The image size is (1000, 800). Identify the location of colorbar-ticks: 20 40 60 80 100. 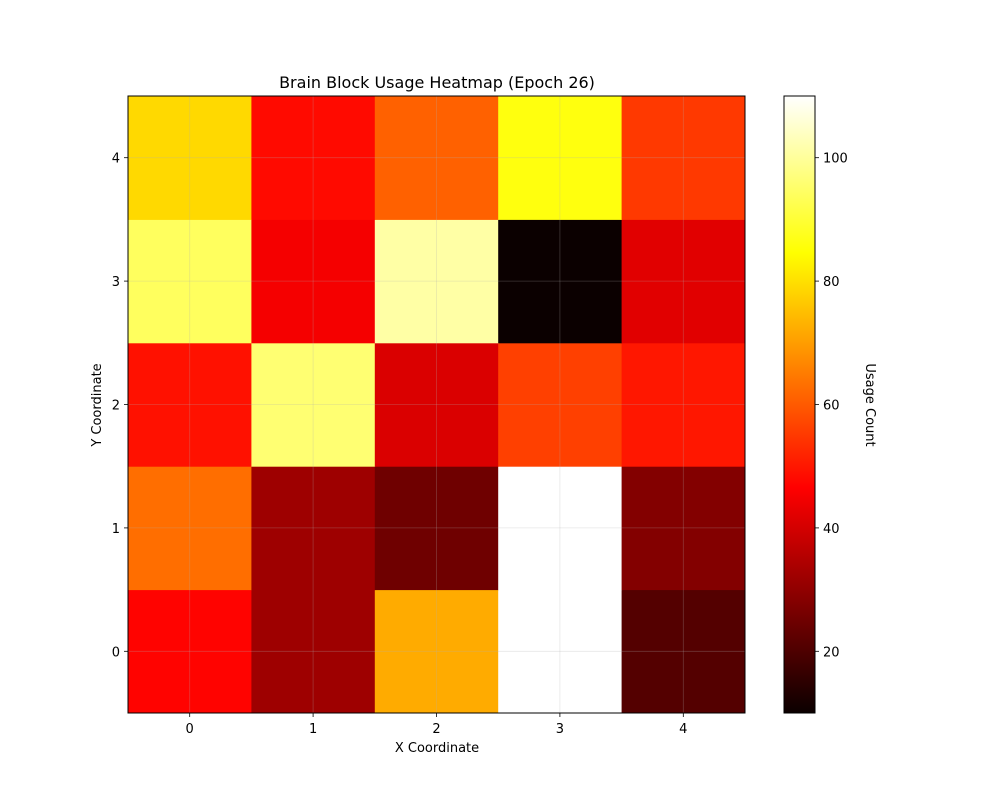
(831, 406).